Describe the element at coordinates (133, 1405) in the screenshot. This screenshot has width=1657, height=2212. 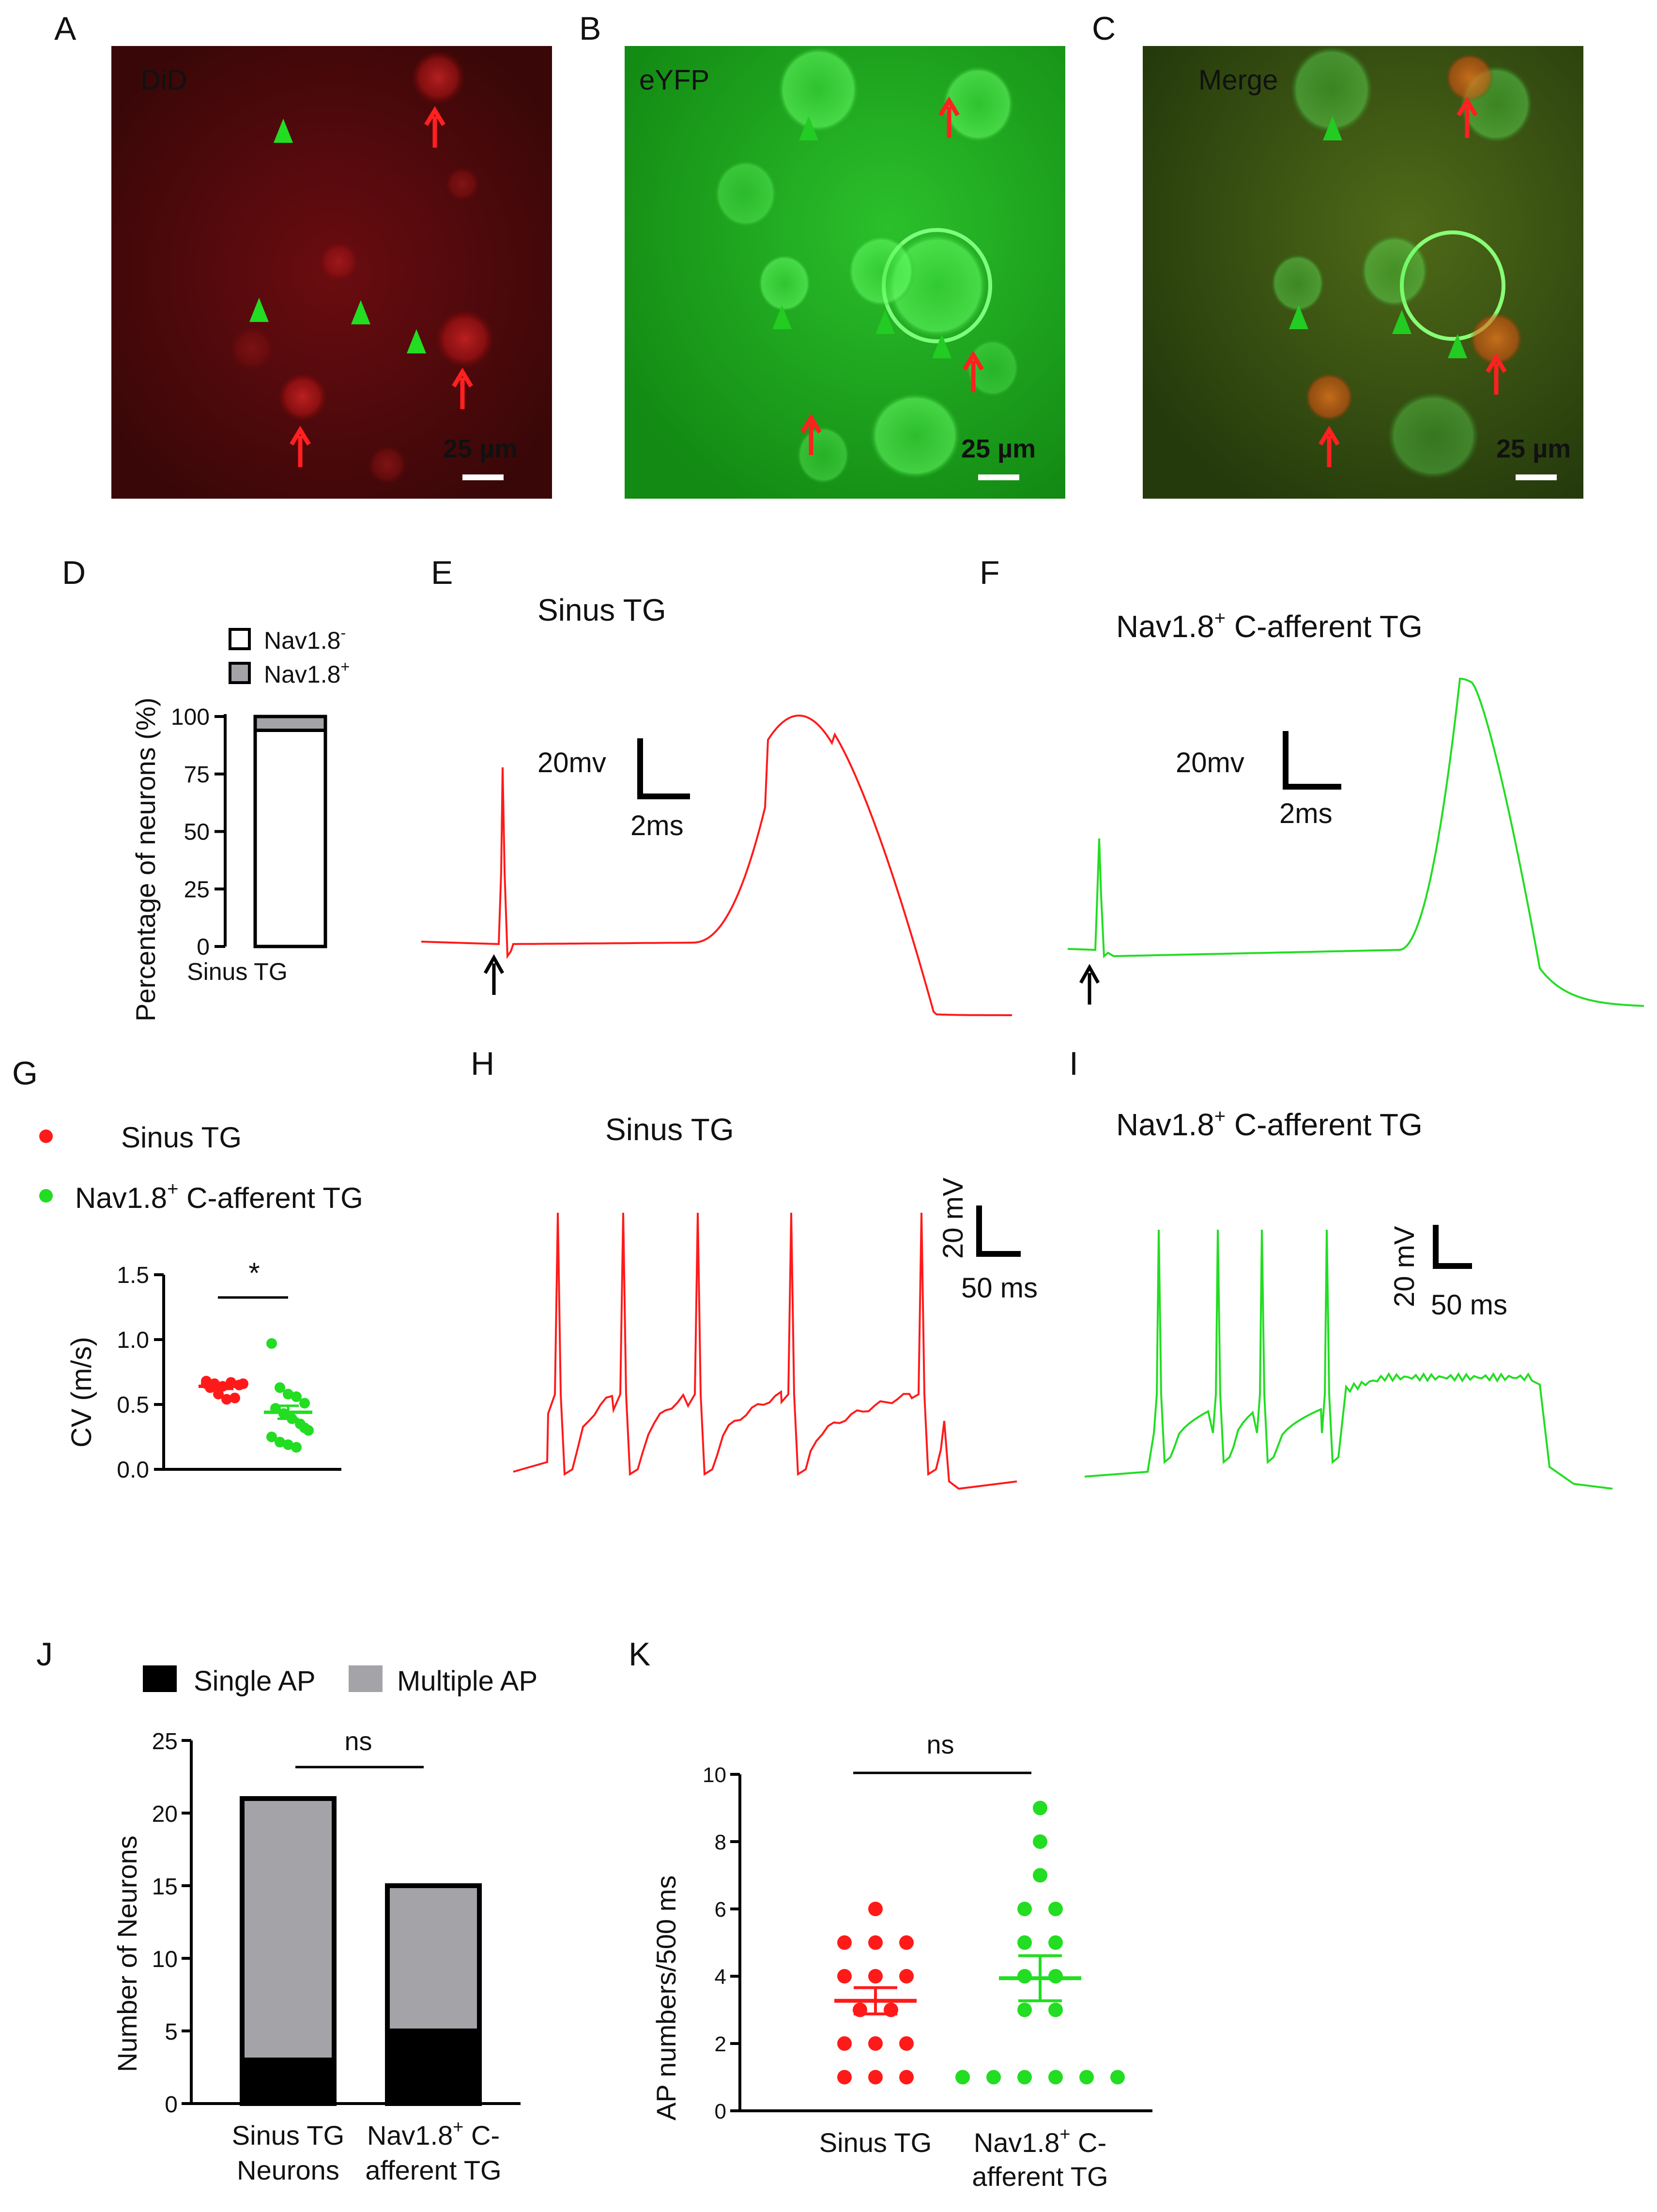
I see `y-tick-label: 0.5` at that location.